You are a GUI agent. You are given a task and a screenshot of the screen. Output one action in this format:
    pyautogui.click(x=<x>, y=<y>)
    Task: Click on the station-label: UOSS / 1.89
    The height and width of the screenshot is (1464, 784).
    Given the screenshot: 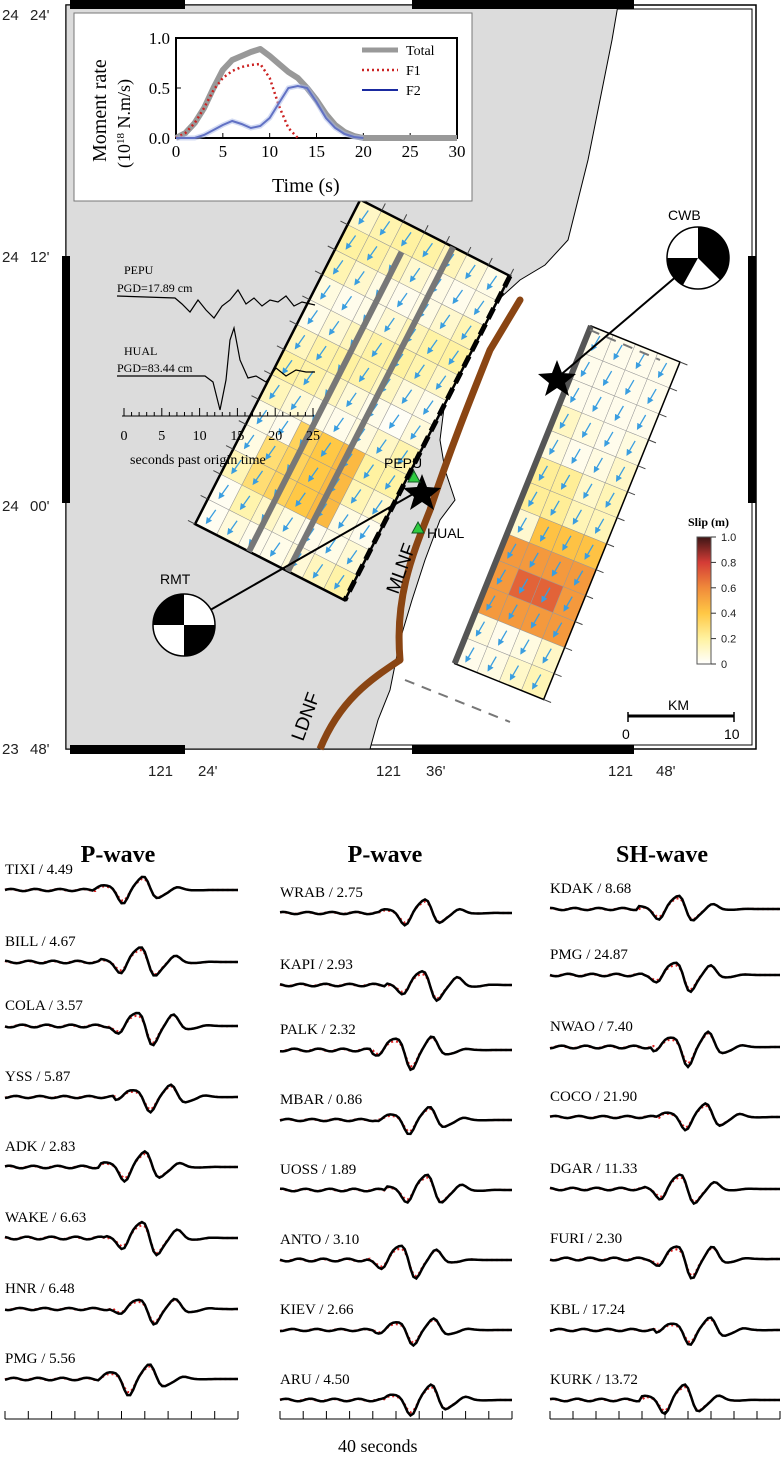 What is the action you would take?
    pyautogui.click(x=318, y=1170)
    